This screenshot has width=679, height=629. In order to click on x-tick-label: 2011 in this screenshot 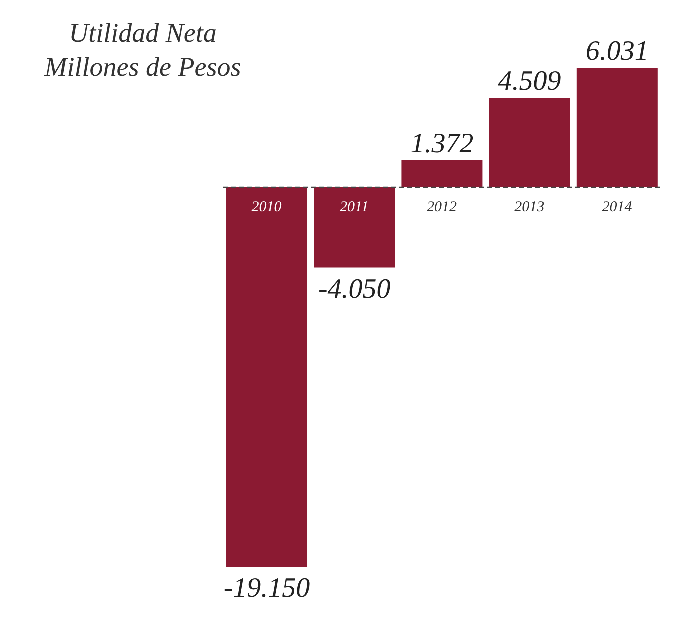, I will do `click(354, 208)`.